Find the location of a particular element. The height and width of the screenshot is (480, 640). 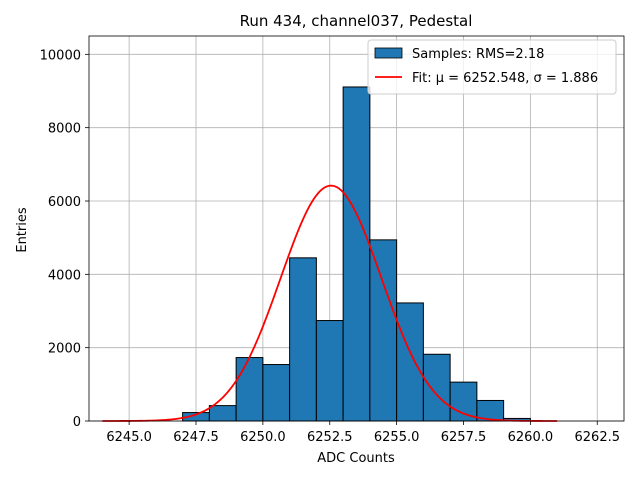

y-tick-label: 2000 is located at coordinates (64, 349).